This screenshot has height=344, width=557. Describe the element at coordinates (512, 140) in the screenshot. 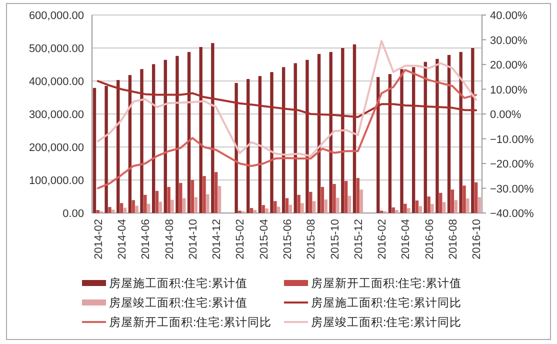

I see `y2-tick-label: −10.00%` at that location.